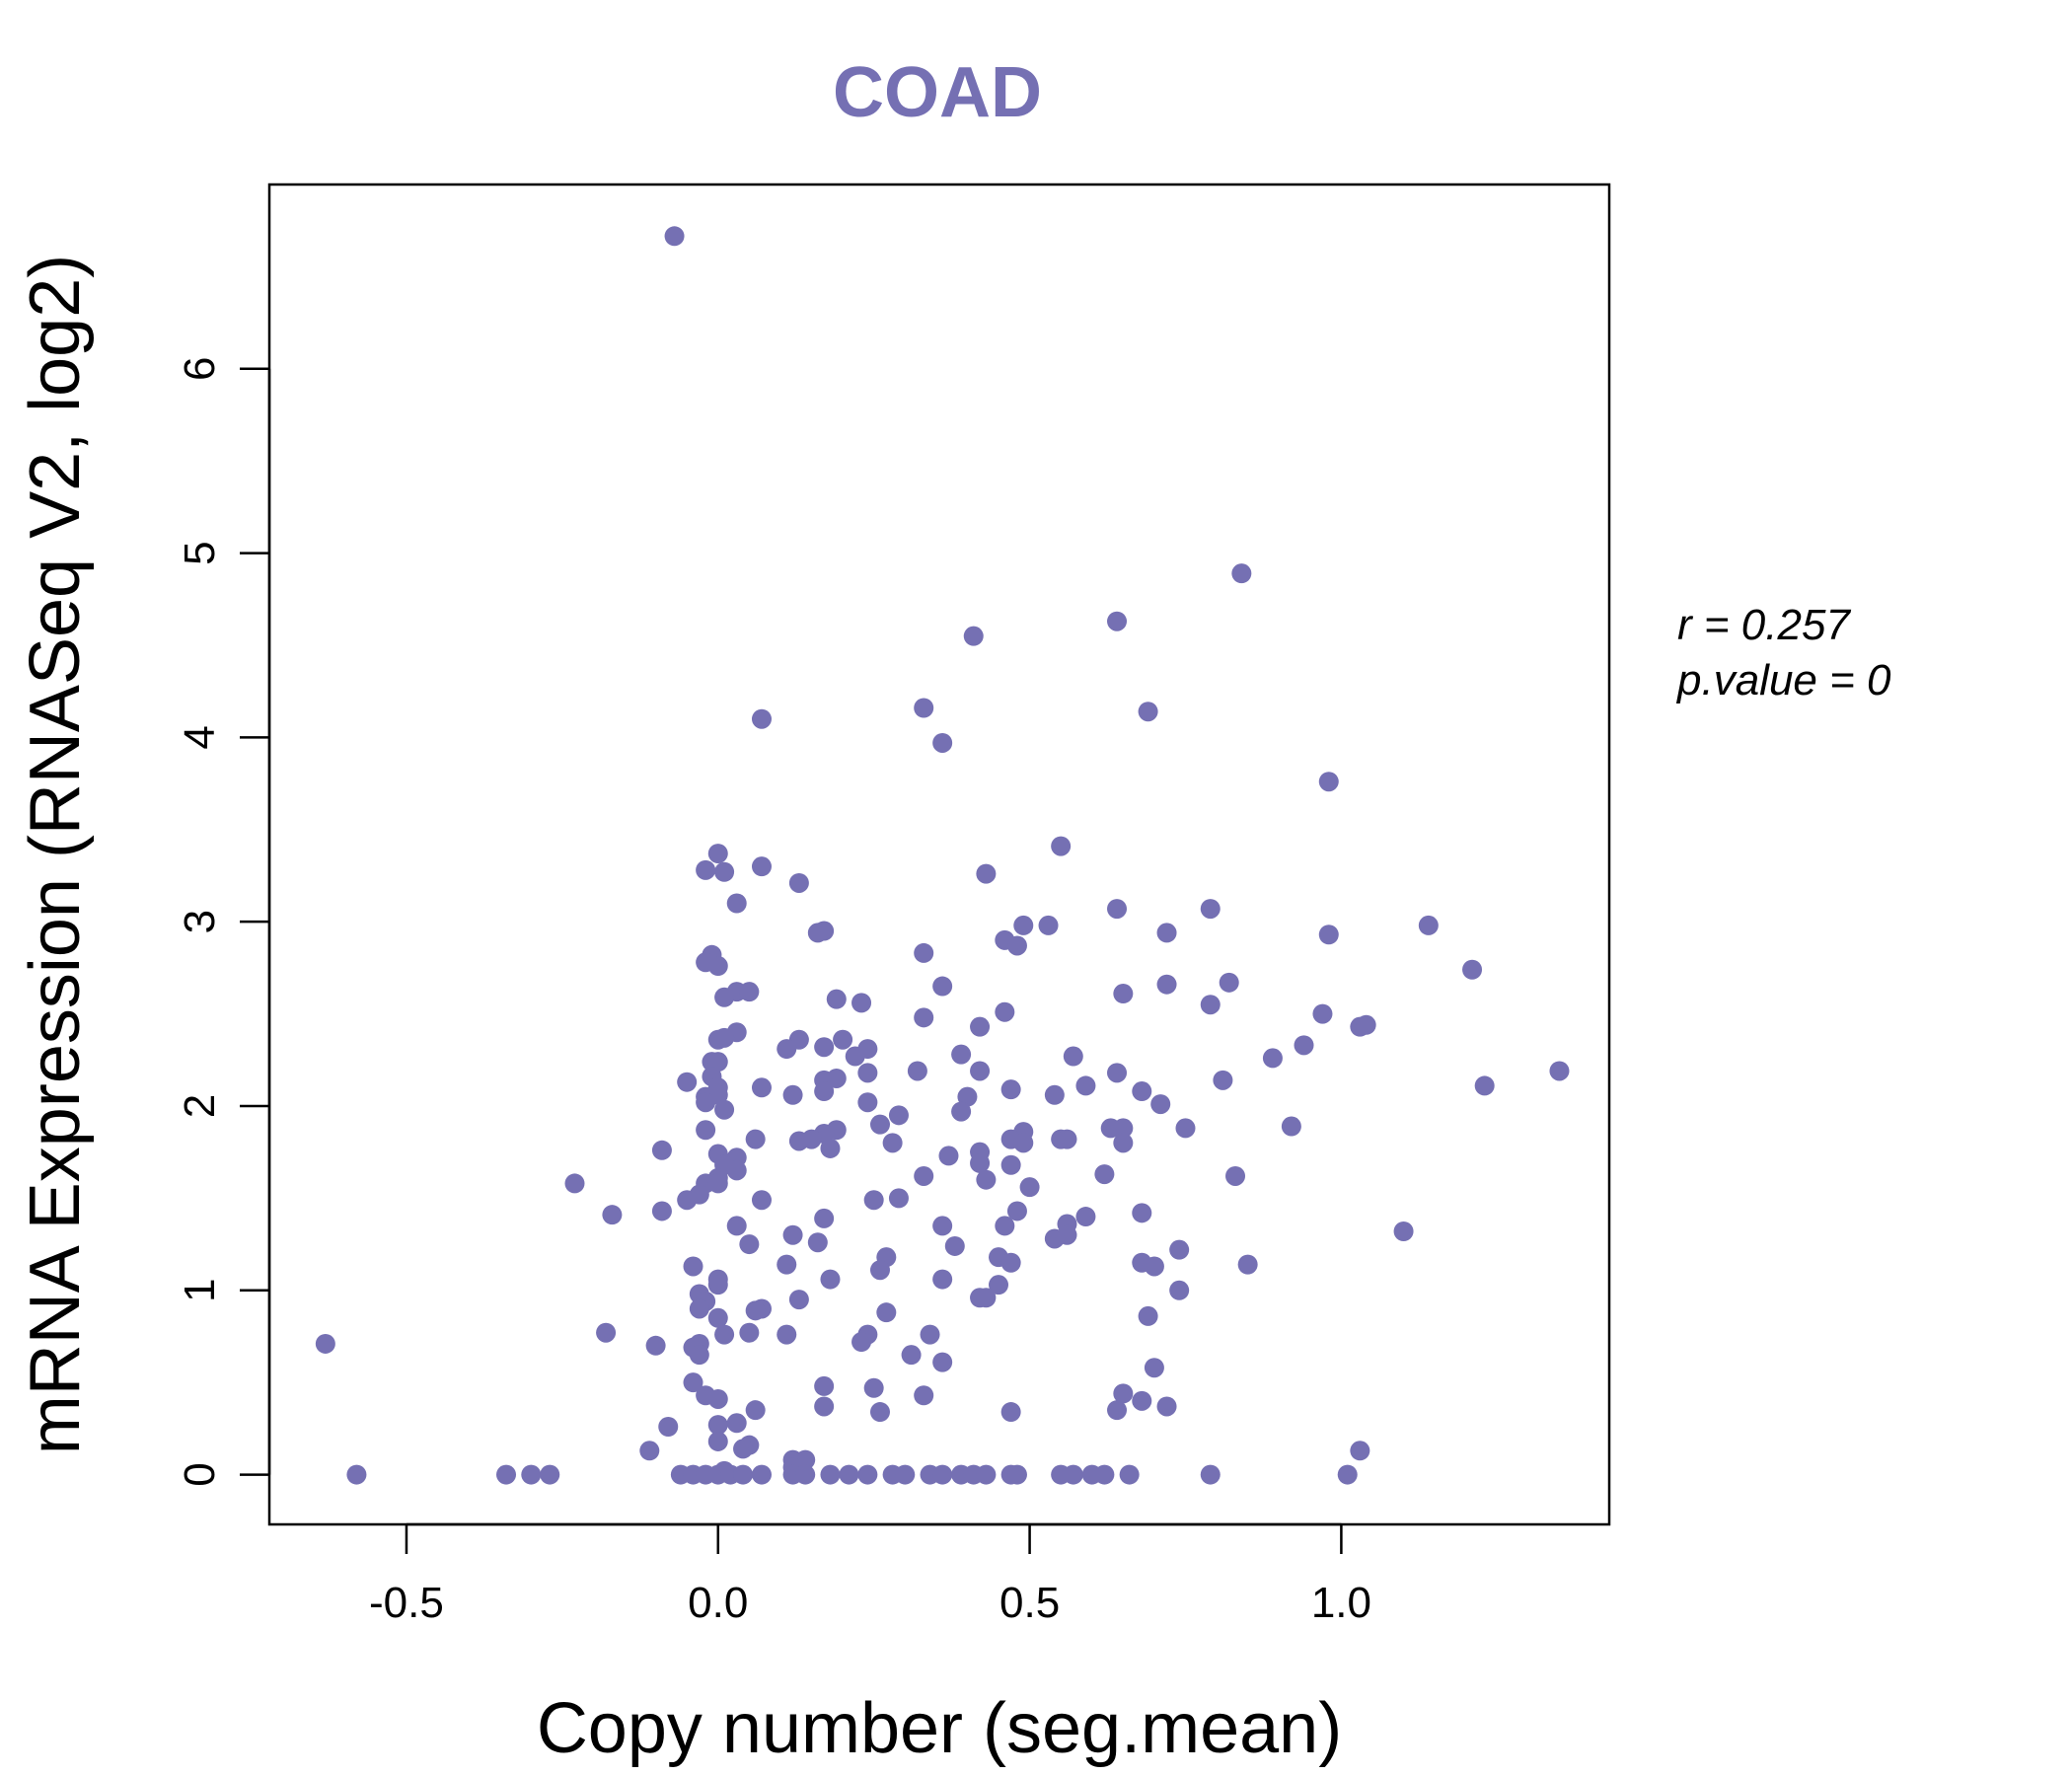 This screenshot has width=2072, height=1776. I want to click on y-tick-label: 0, so click(200, 1474).